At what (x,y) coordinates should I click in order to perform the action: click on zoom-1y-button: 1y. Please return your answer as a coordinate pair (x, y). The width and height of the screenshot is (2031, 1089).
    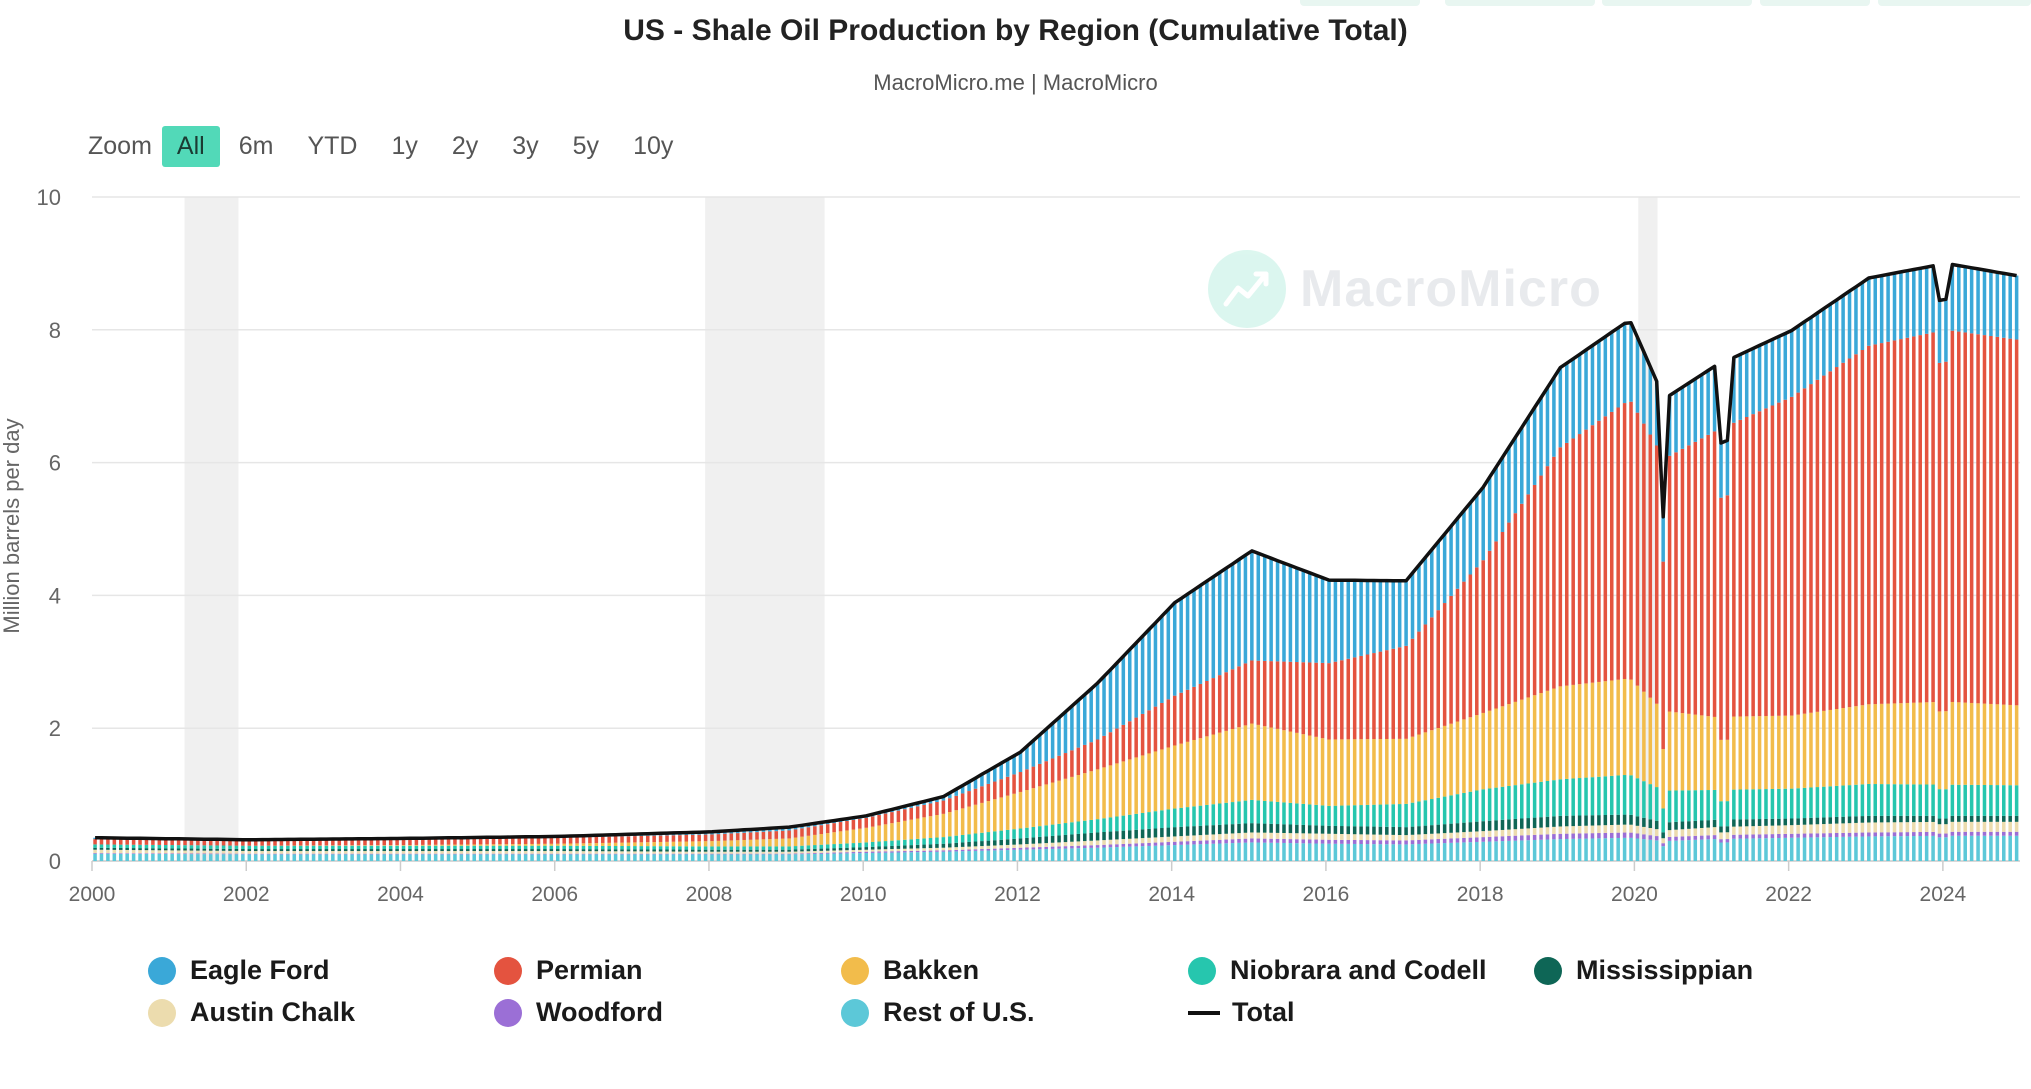
    Looking at the image, I should click on (404, 145).